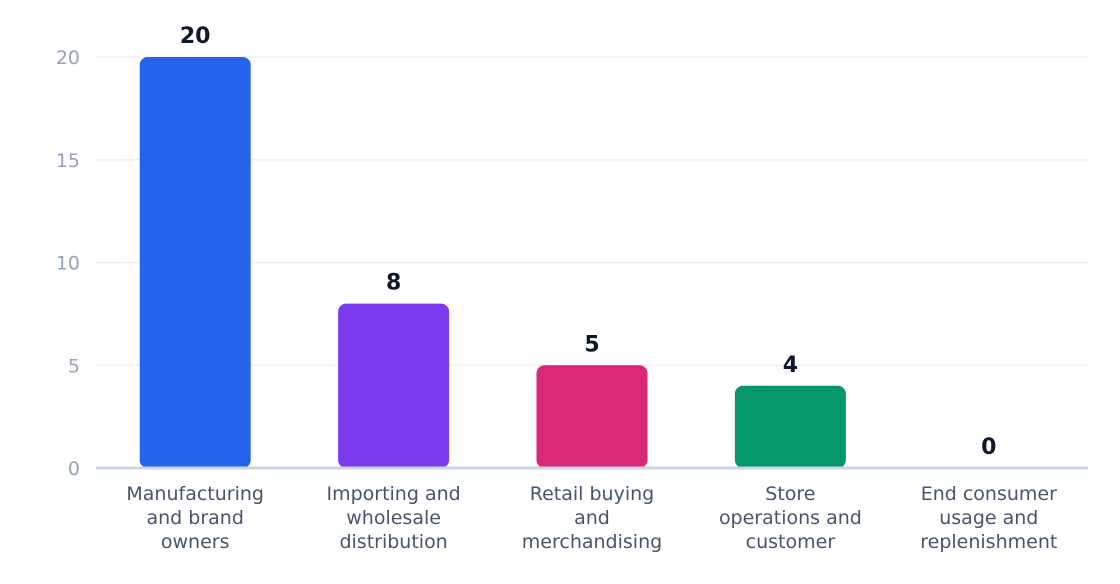 This screenshot has height=584, width=1120. Describe the element at coordinates (790, 494) in the screenshot. I see `category-label-line: Store` at that location.